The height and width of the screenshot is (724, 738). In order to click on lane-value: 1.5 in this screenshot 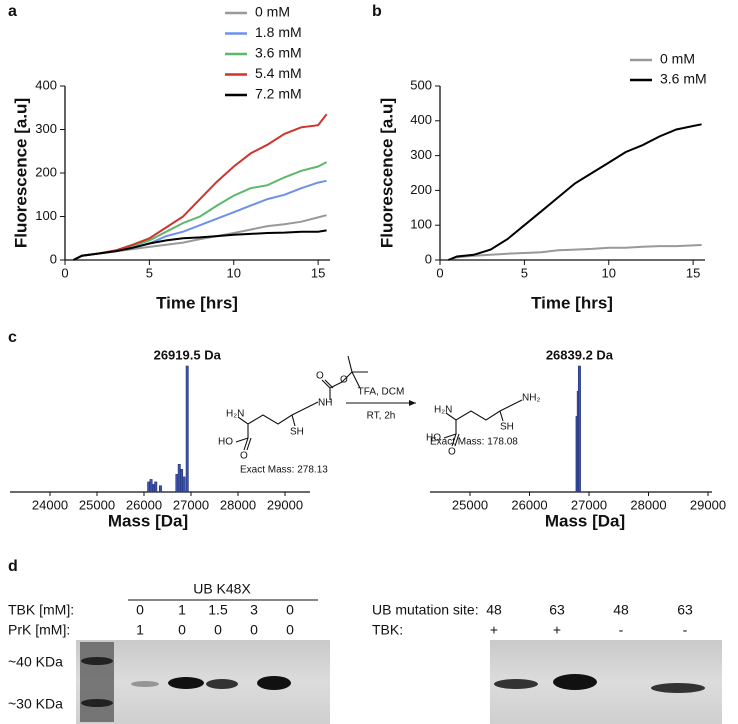, I will do `click(218, 610)`.